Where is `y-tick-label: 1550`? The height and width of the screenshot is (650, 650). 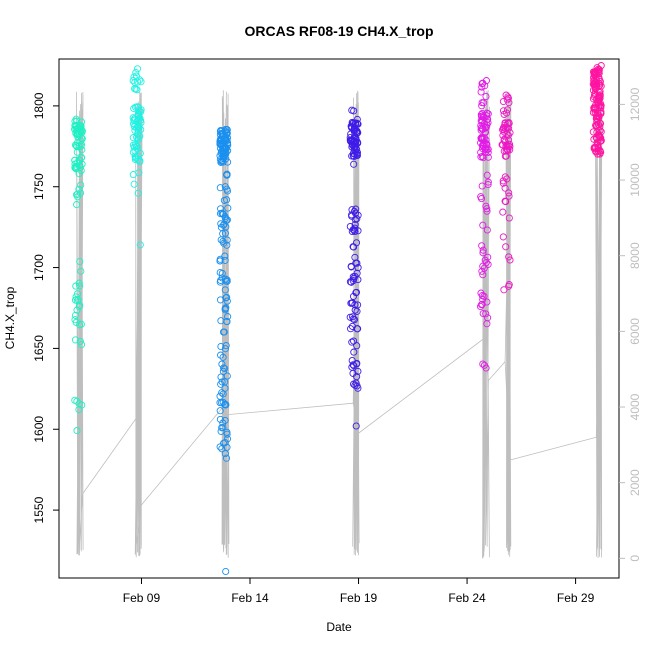
y-tick-label: 1550 is located at coordinates (39, 509).